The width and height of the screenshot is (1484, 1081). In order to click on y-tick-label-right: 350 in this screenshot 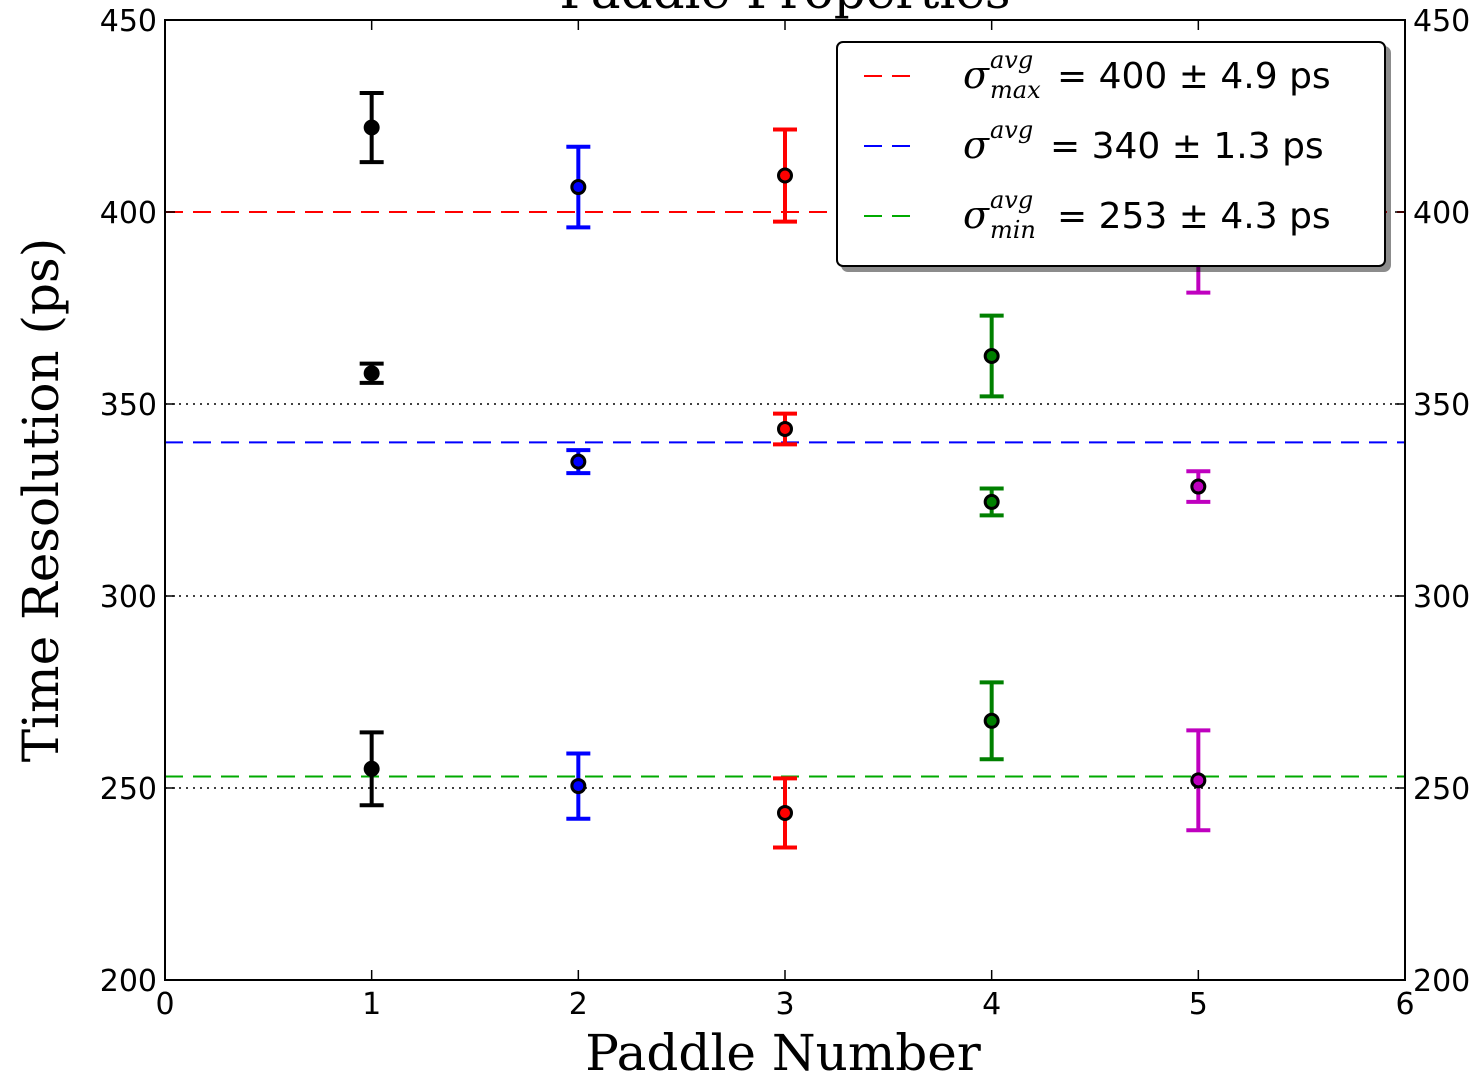, I will do `click(1441, 405)`.